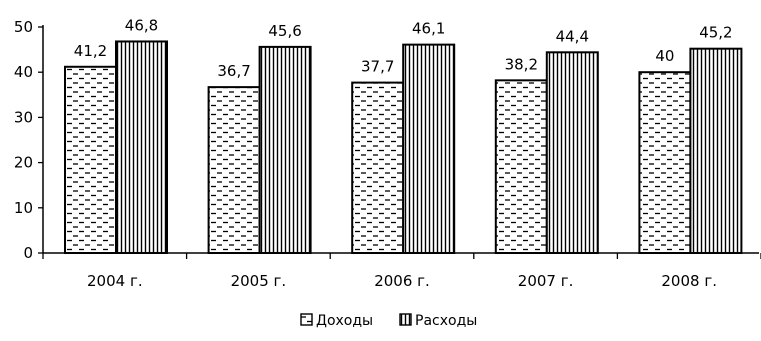 The height and width of the screenshot is (341, 761). Describe the element at coordinates (405, 319) in the screenshot. I see `legend-swatch-expense` at that location.